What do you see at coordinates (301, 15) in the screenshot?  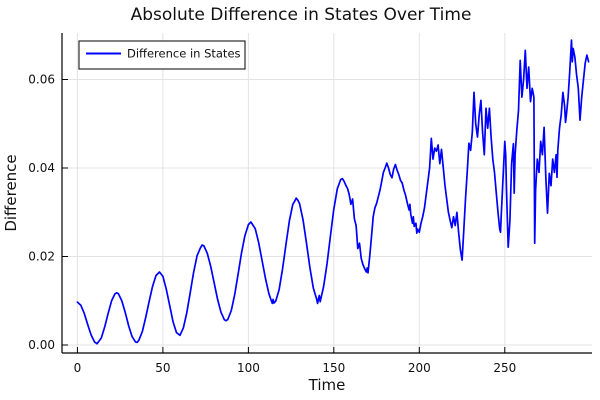 I see `chart-title: Absolute Difference in States Over Time` at bounding box center [301, 15].